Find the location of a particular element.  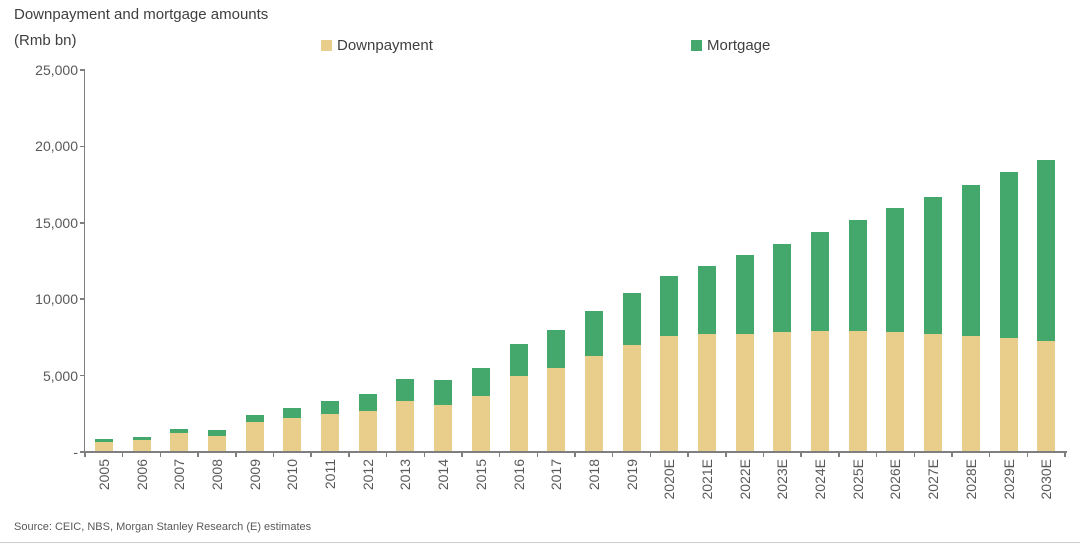

bar-2010 is located at coordinates (292, 429).